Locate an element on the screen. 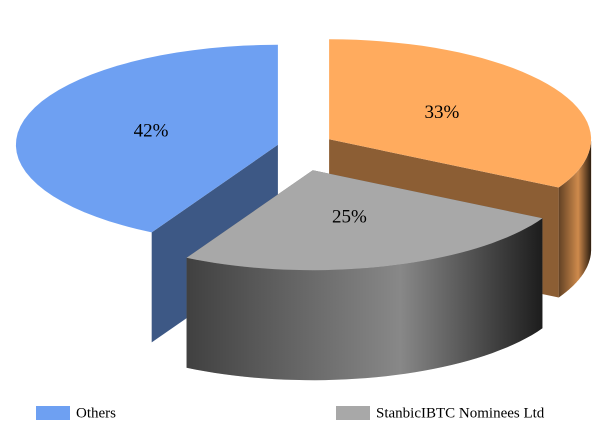  pie-slice is located at coordinates (364, 220).